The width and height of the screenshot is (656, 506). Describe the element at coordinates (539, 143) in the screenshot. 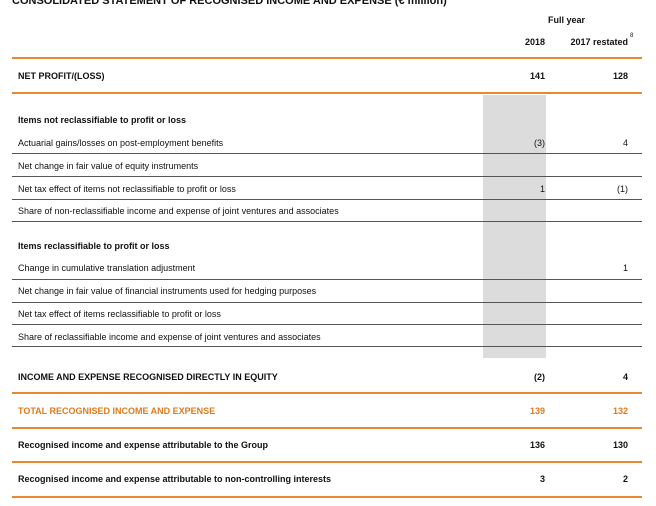

I see `cell-2018: (3)` at that location.